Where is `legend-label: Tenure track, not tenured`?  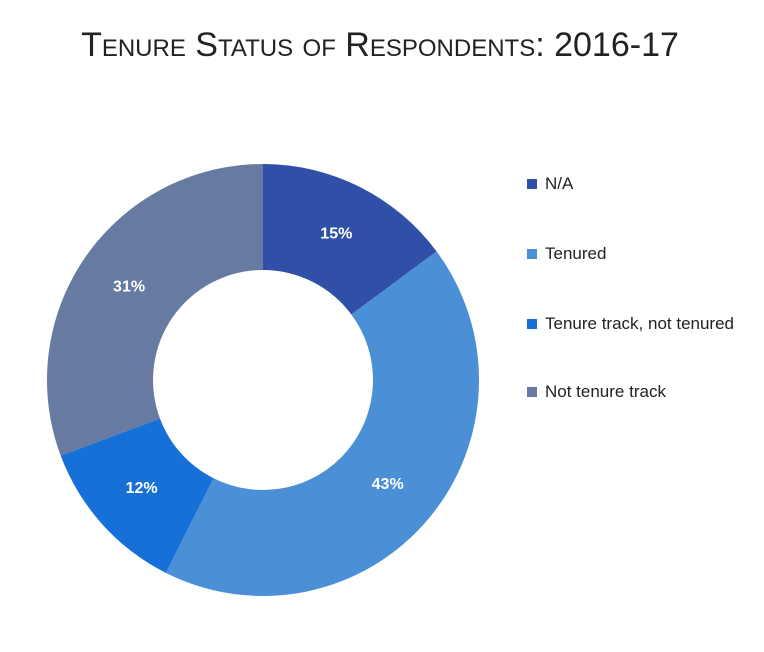
legend-label: Tenure track, not tenured is located at coordinates (640, 323).